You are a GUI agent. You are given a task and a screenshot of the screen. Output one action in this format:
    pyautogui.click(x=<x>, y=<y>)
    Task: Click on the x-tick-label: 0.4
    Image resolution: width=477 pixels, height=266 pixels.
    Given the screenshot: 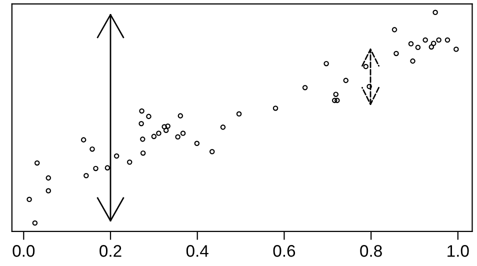 What is the action you would take?
    pyautogui.click(x=197, y=251)
    